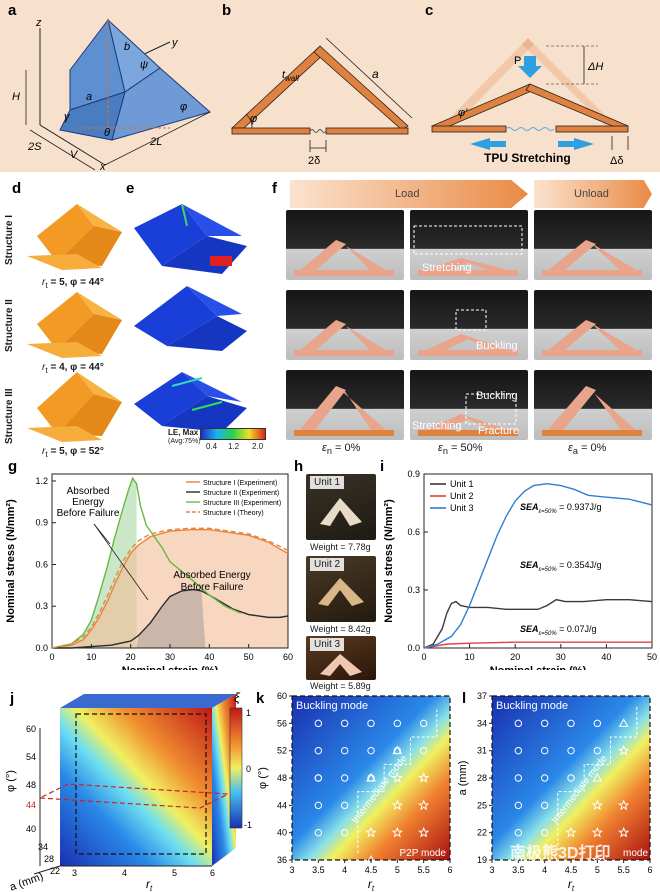  Describe the element at coordinates (558, 630) in the screenshot. I see `i-sea-3: SEAε=50% = 0.07J/g` at that location.